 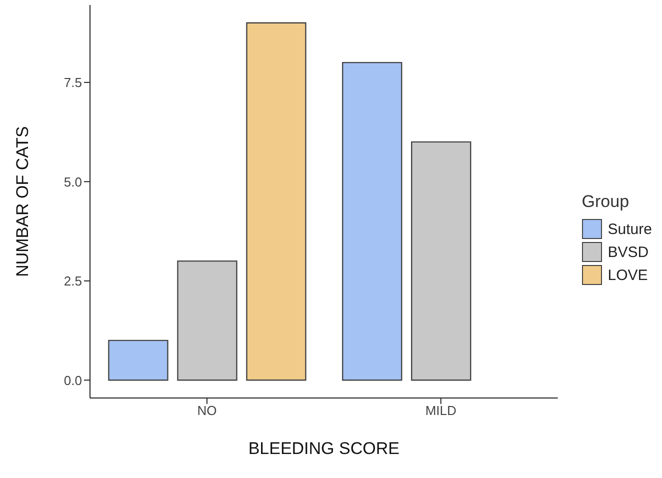 I want to click on x-tick-label: NO, so click(x=207, y=410).